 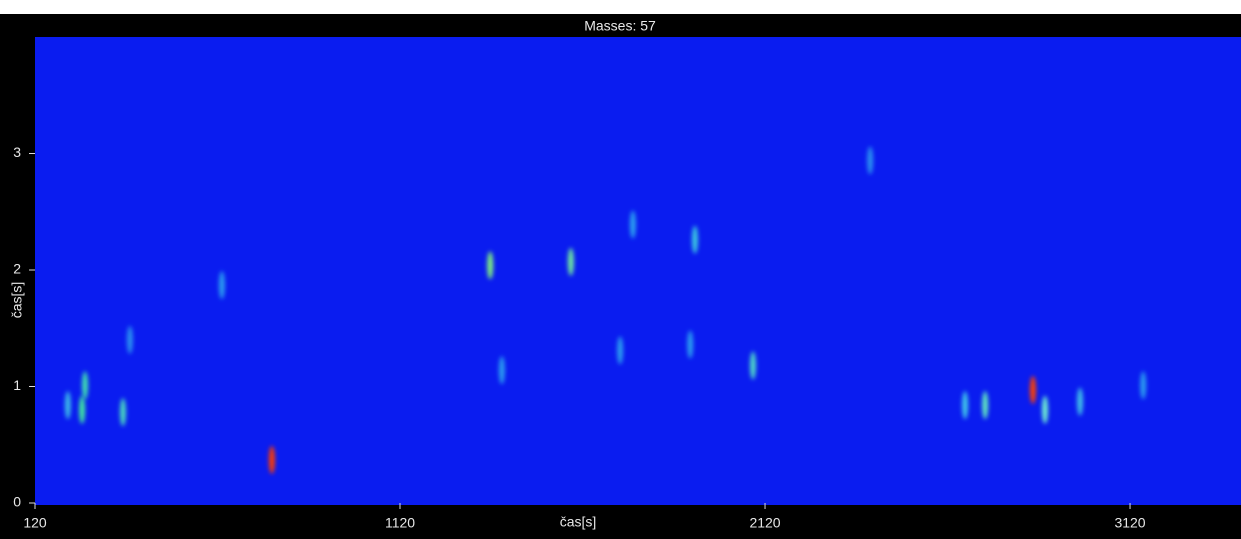 I want to click on y-tick-label: 2, so click(x=17, y=269).